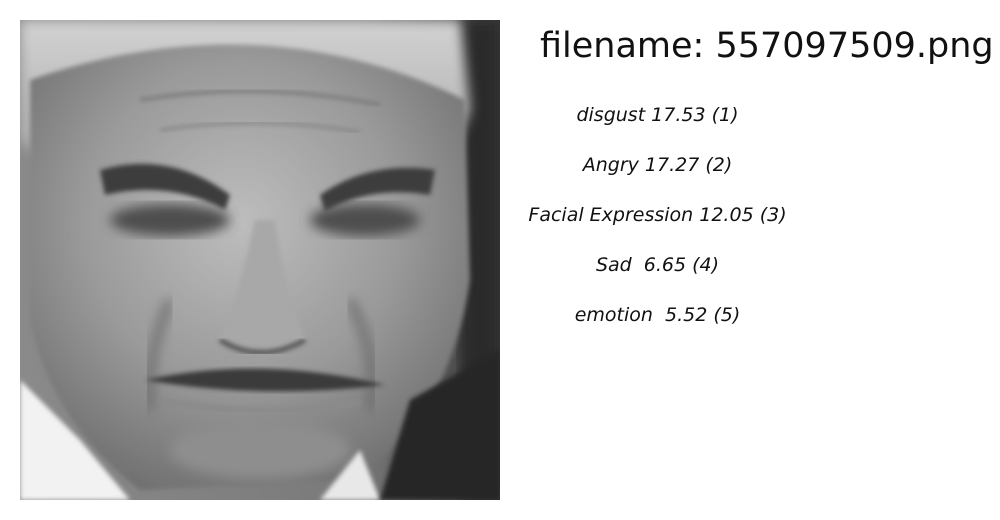  What do you see at coordinates (767, 46) in the screenshot?
I see `filename-label: filename: 557097509.png` at bounding box center [767, 46].